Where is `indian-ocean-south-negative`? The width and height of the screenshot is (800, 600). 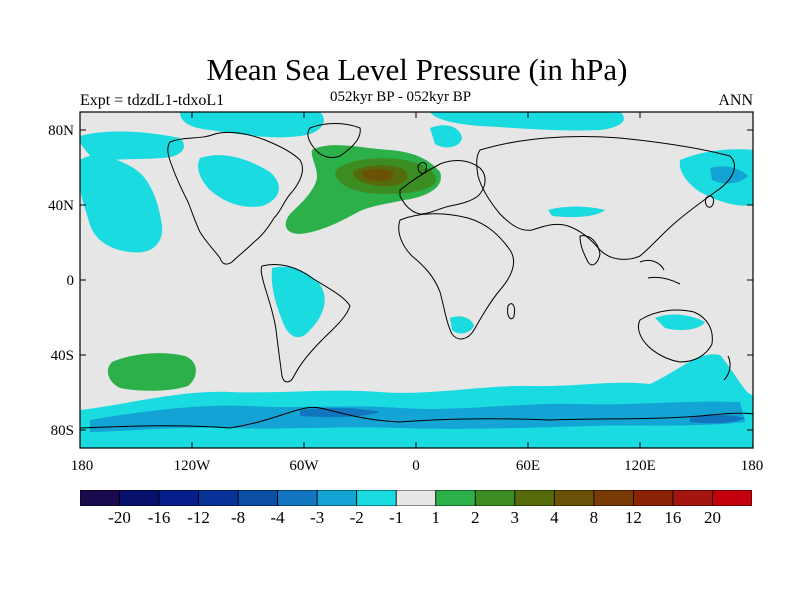 indian-ocean-south-negative is located at coordinates (605, 392).